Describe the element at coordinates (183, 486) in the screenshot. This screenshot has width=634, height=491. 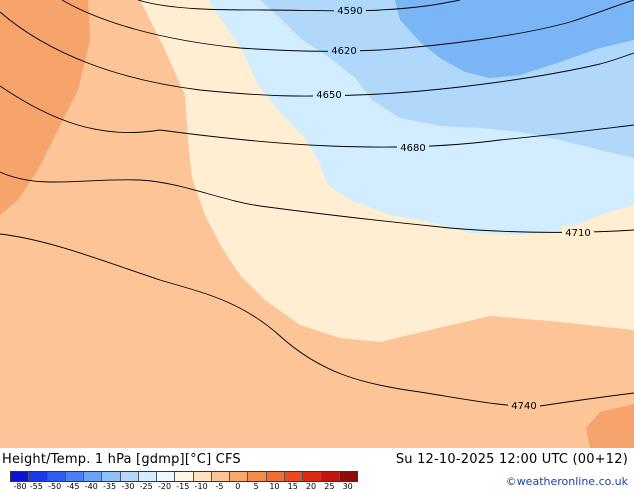
I see `scale-label: -15` at that location.